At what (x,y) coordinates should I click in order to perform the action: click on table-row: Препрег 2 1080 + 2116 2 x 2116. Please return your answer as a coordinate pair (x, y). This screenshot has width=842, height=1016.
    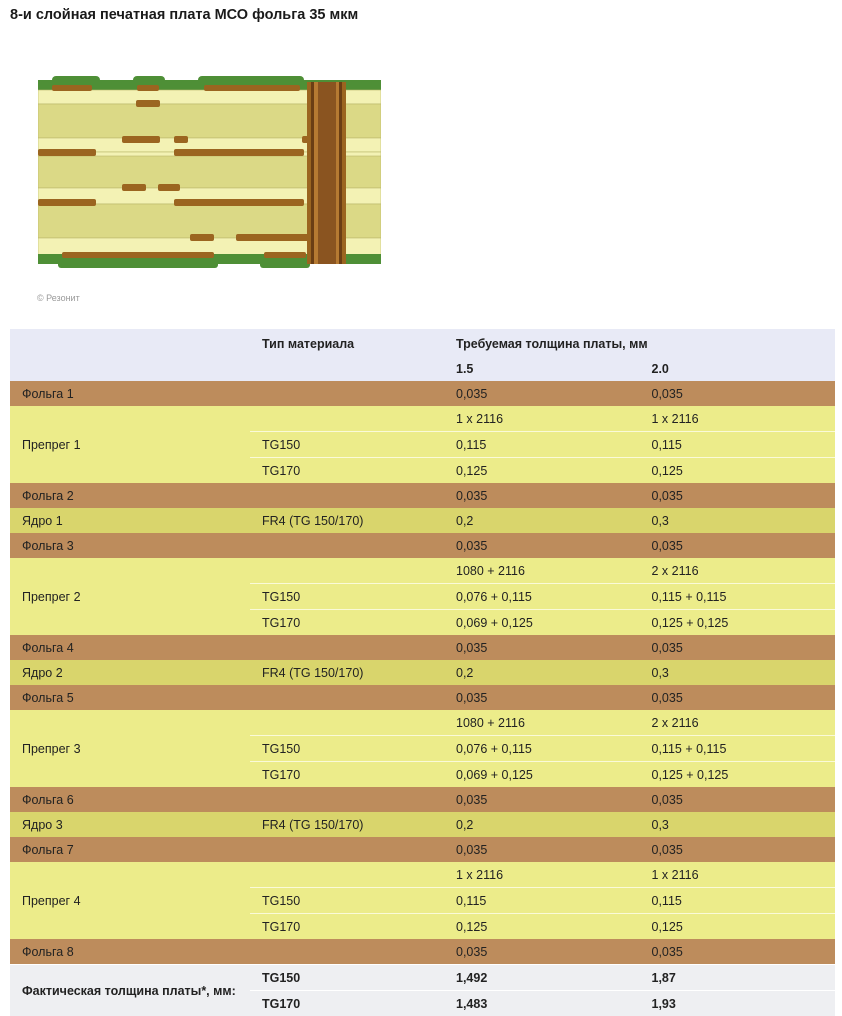
    Looking at the image, I should click on (422, 571).